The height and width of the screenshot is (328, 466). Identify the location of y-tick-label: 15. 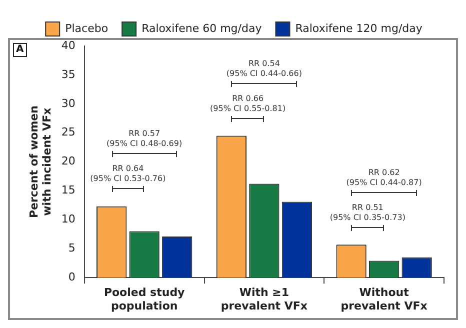
(68, 190).